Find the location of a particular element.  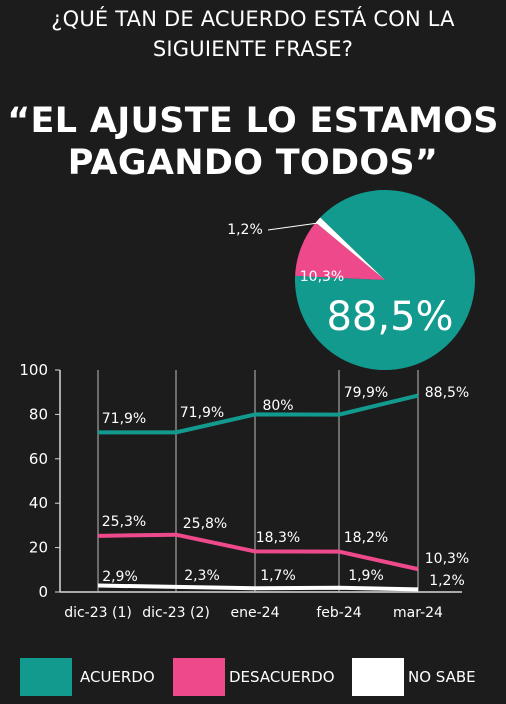

data-label-no-sabe: 2,3% is located at coordinates (202, 576).